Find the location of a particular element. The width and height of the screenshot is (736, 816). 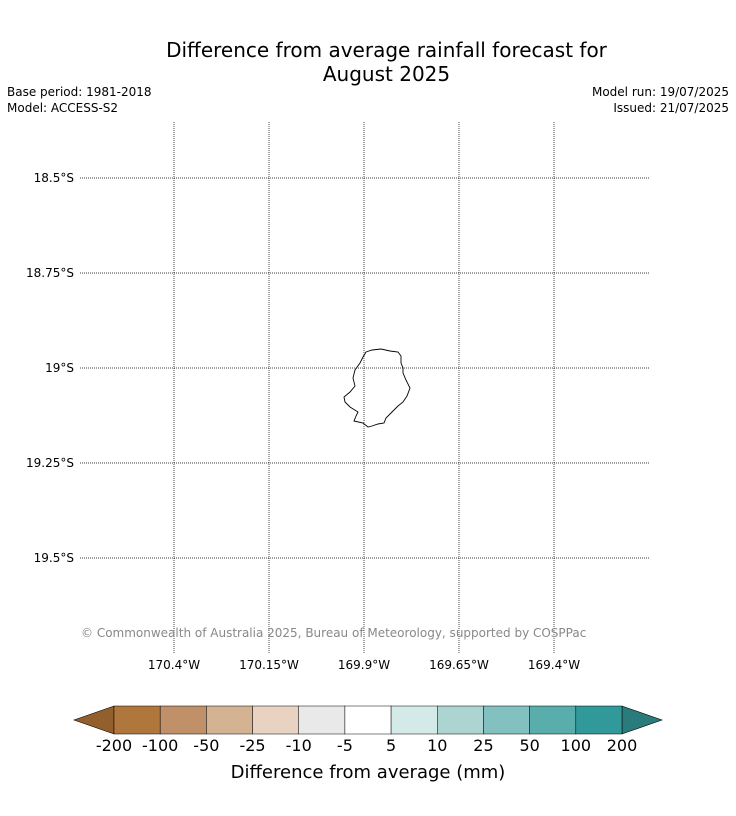

colorbar is located at coordinates (368, 720).